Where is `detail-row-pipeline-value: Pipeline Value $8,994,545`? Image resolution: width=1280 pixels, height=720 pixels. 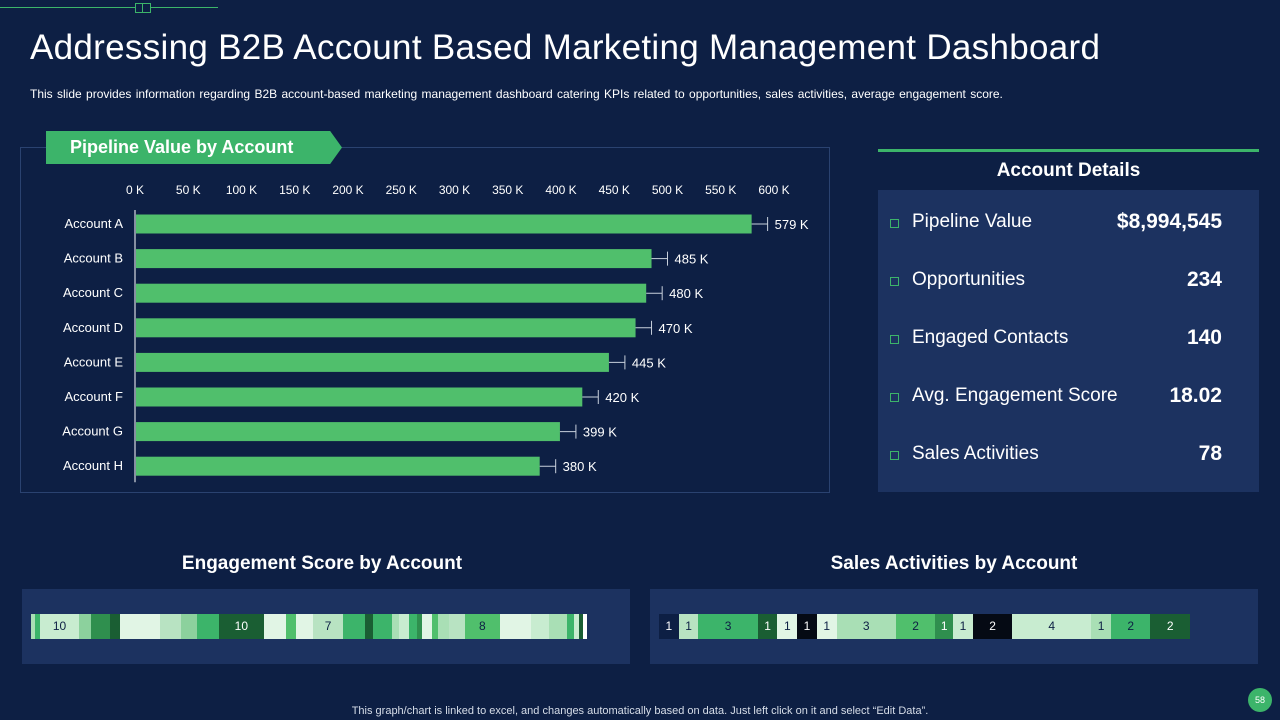
detail-row-pipeline-value: Pipeline Value $8,994,545 is located at coordinates (1068, 224).